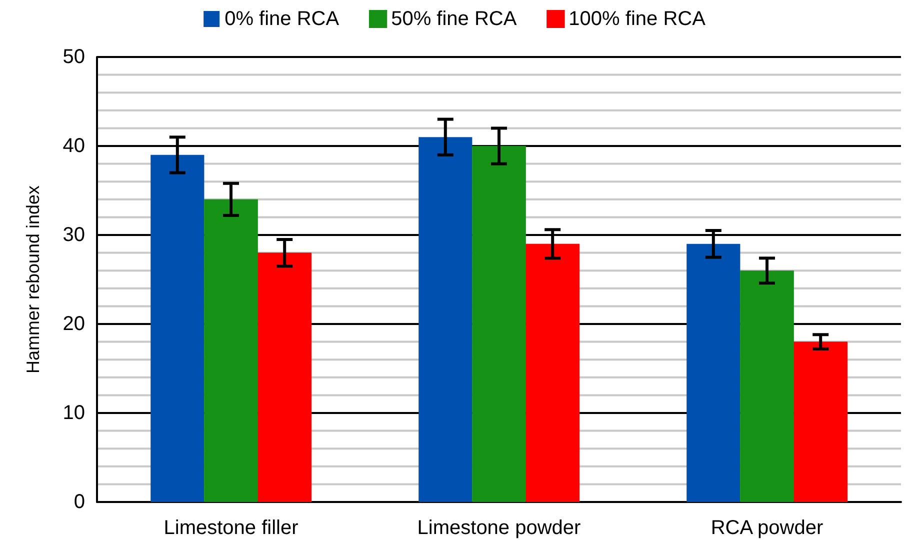 The image size is (909, 555). What do you see at coordinates (33, 279) in the screenshot?
I see `y-axis-title: Hammer rebound index` at bounding box center [33, 279].